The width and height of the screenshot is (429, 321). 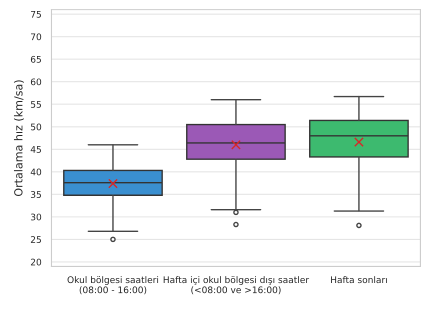 I want to click on y-tick-label: 75, so click(x=36, y=14).